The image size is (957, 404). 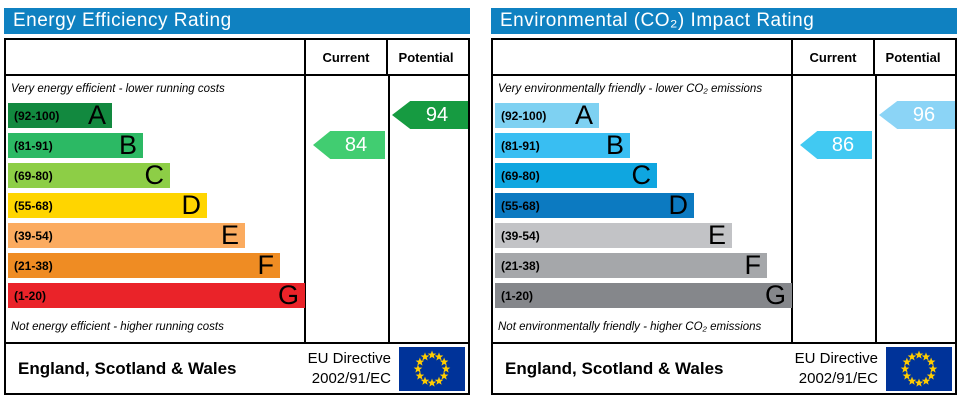 What do you see at coordinates (843, 144) in the screenshot?
I see `current-rating-value: 86` at bounding box center [843, 144].